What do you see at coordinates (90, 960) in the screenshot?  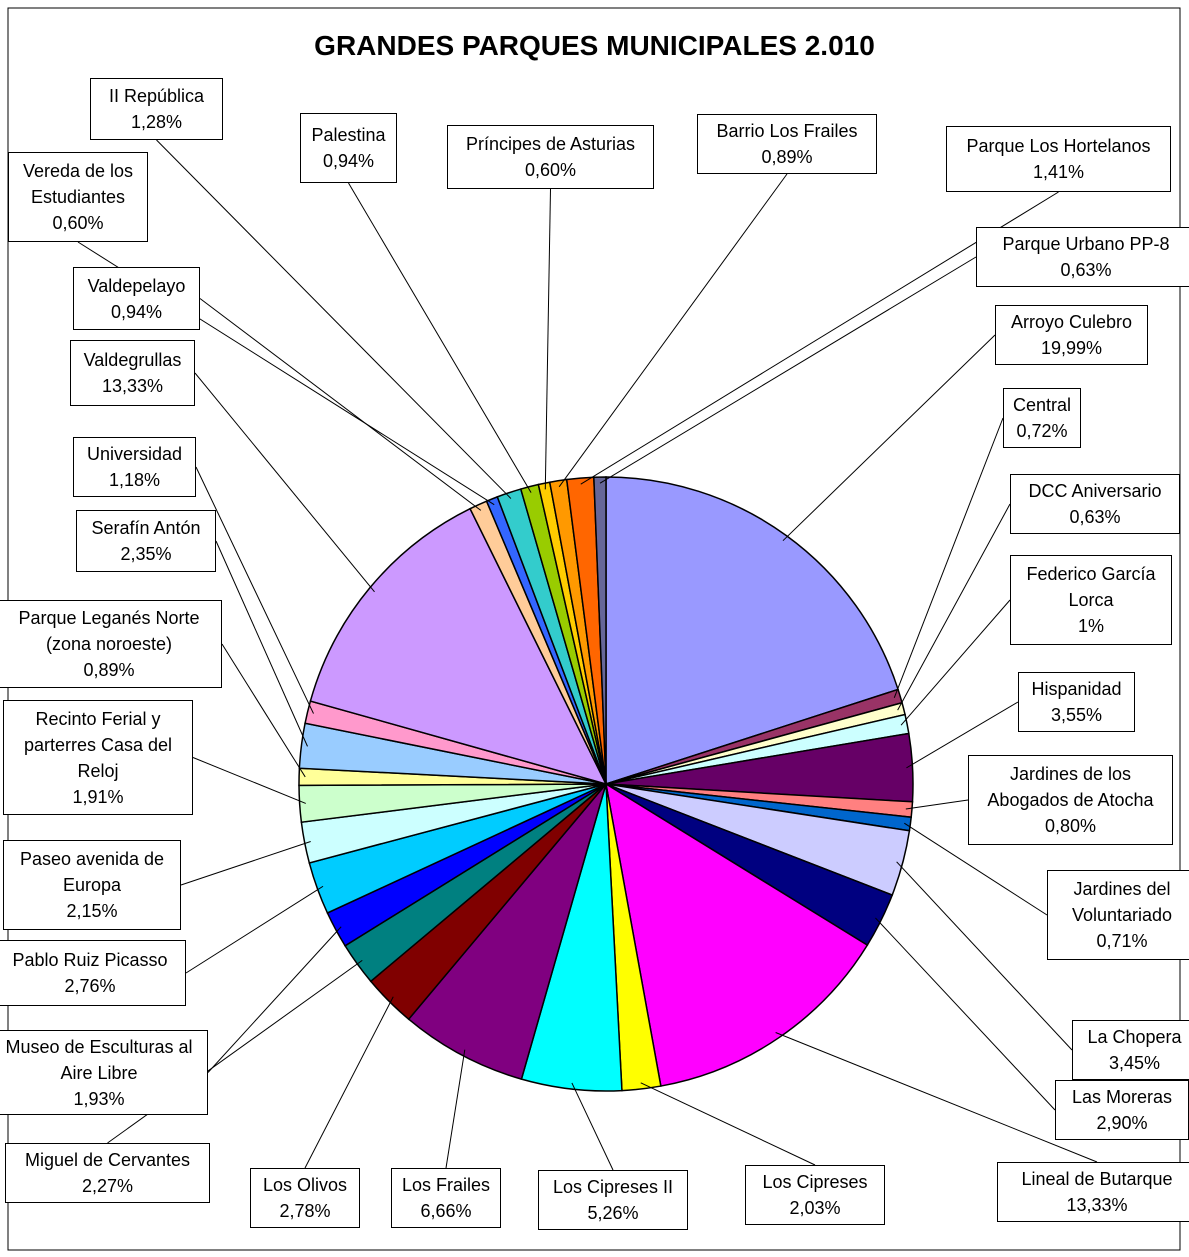 I see `slice-label: Pablo Ruiz Picasso` at bounding box center [90, 960].